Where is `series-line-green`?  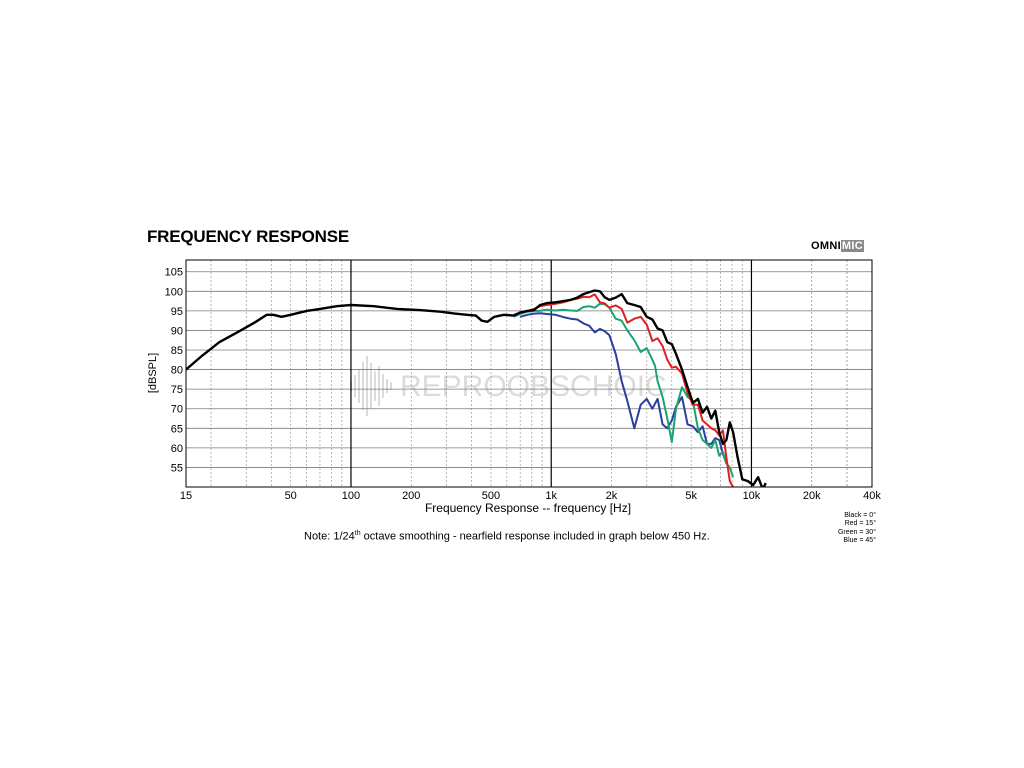
series-line-green is located at coordinates (624, 390).